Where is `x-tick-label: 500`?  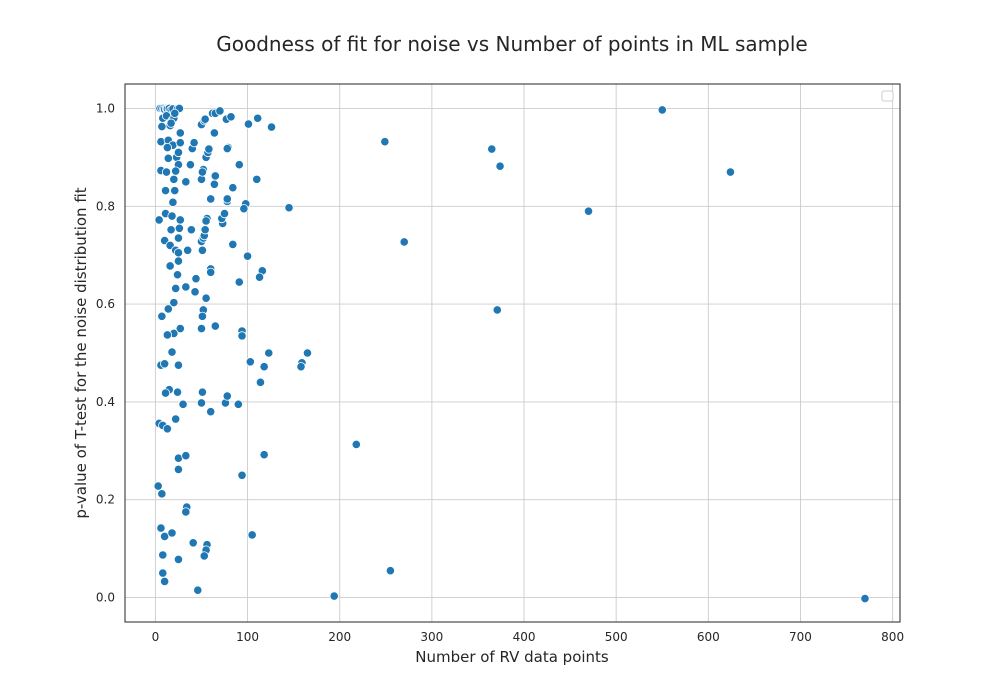 x-tick-label: 500 is located at coordinates (616, 637).